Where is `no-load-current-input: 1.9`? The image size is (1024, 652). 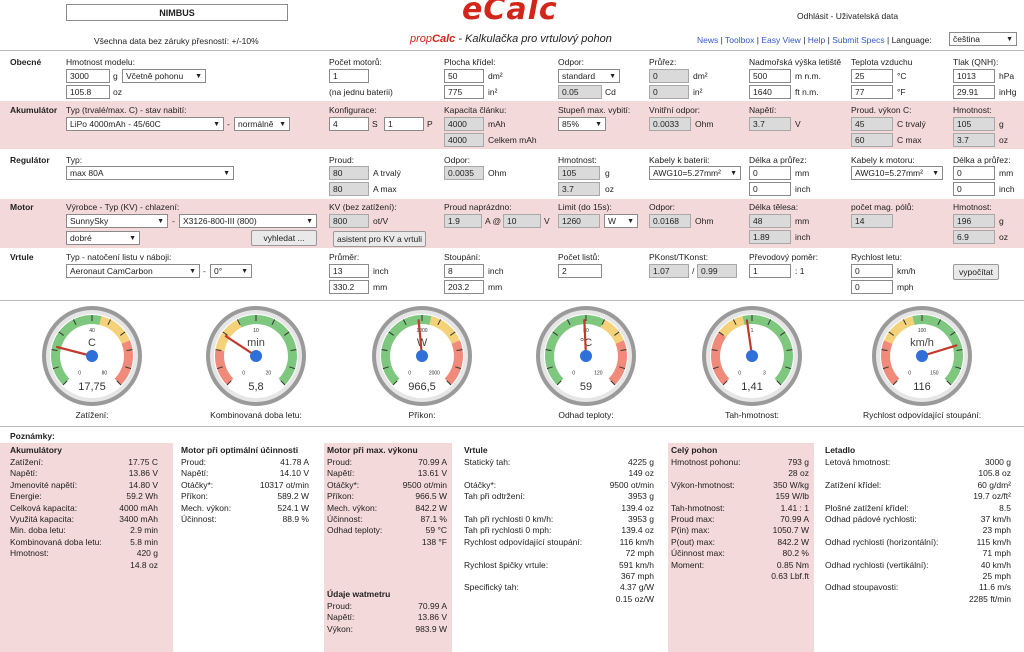
no-load-current-input: 1.9 is located at coordinates (463, 221).